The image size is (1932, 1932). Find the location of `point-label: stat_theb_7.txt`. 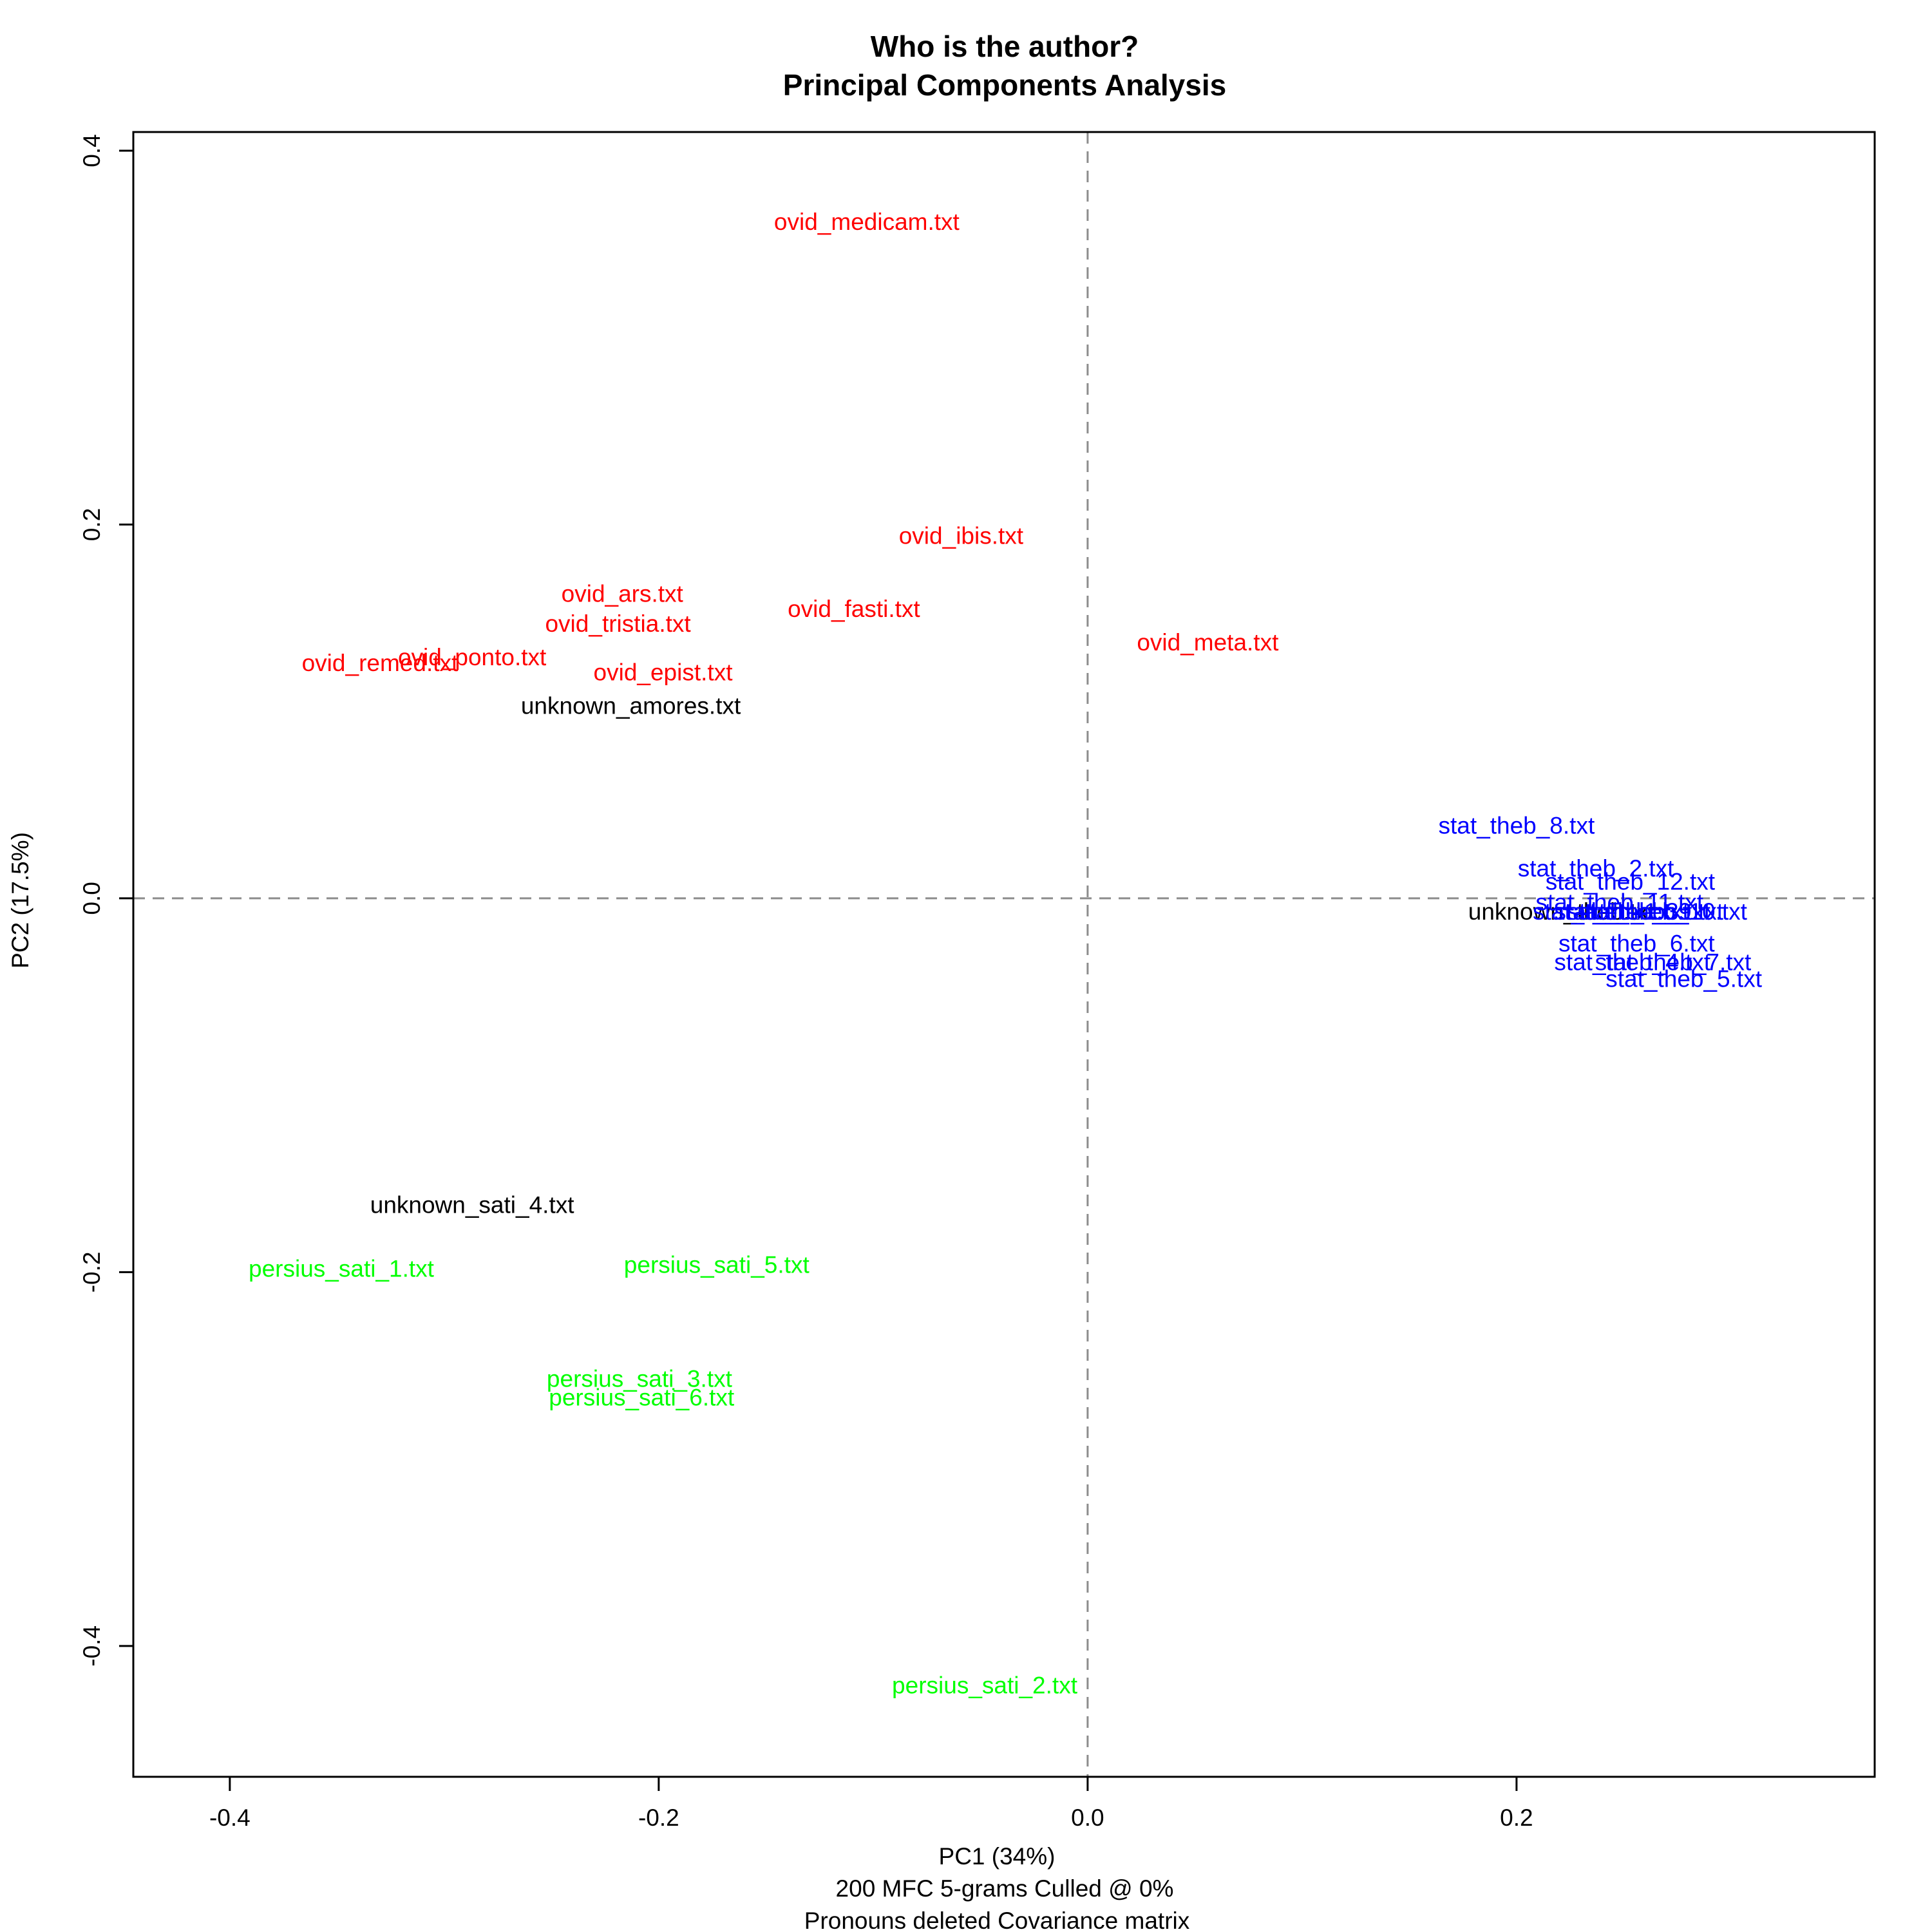

point-label: stat_theb_7.txt is located at coordinates (1673, 962).